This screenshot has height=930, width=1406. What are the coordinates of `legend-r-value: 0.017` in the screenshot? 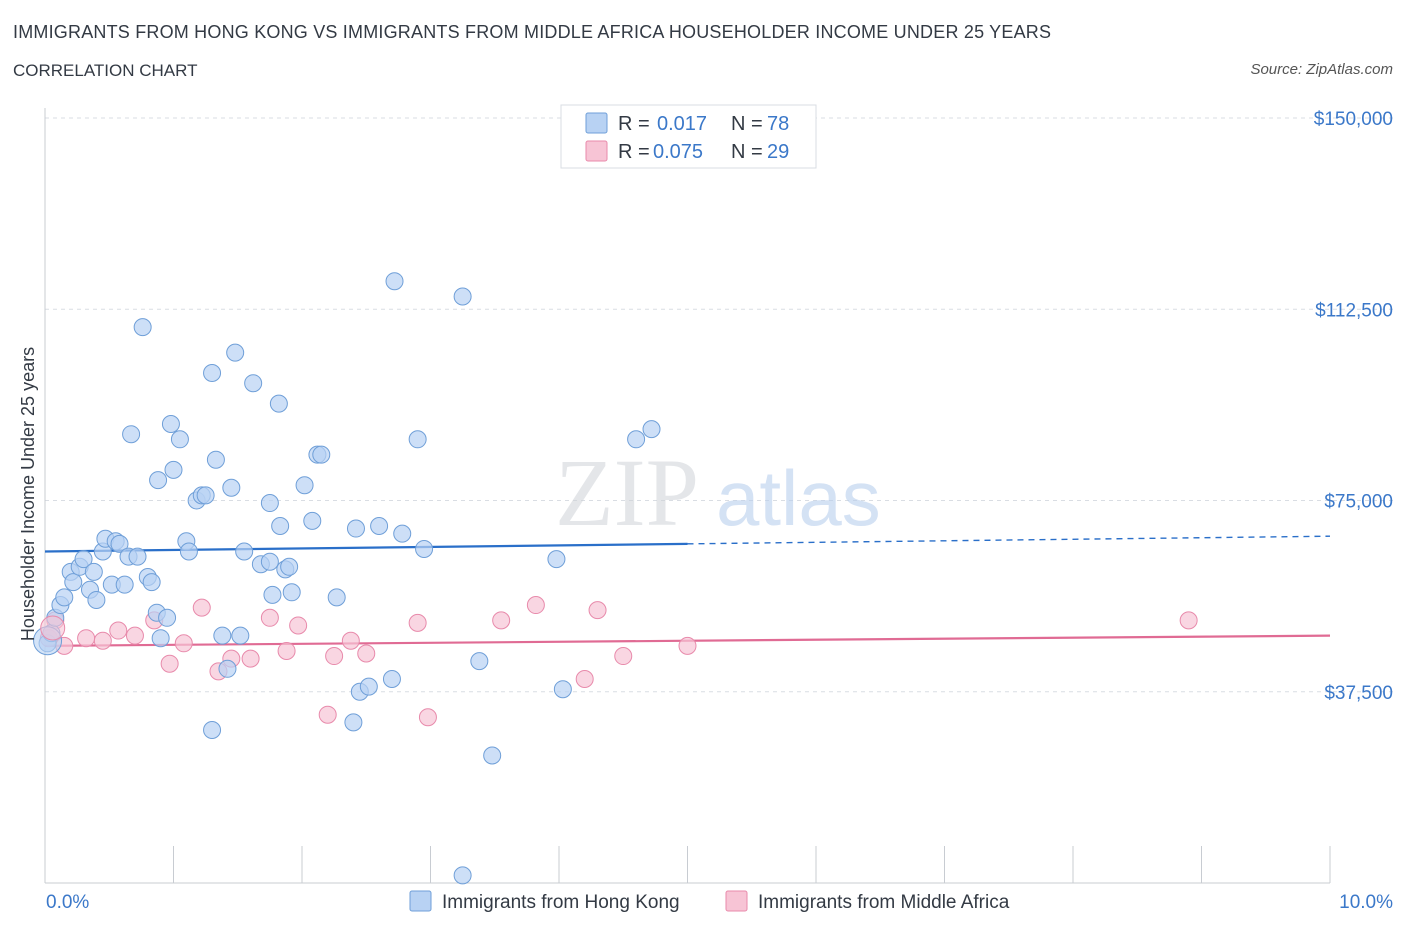 It's located at (682, 124).